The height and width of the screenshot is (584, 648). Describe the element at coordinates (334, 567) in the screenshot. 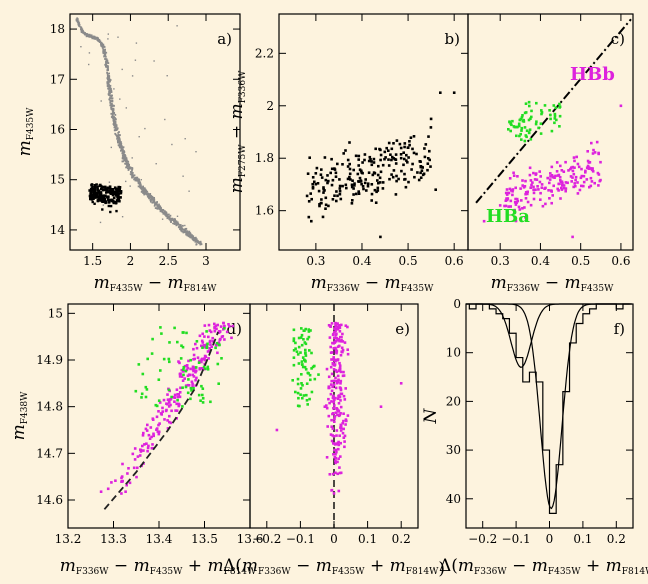

I see `panel-e-xlabel: Δ(mF336W − mF435W + mF814W)` at that location.